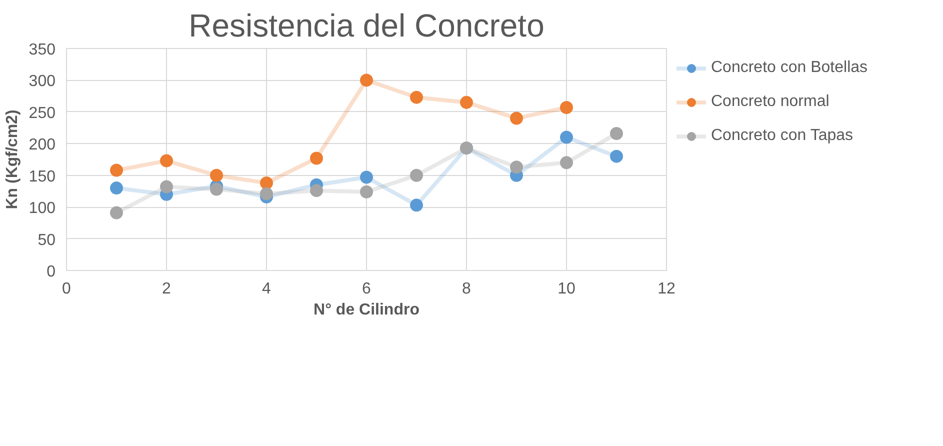 The image size is (943, 446). Describe the element at coordinates (567, 289) in the screenshot. I see `x-tick-label: 10` at that location.